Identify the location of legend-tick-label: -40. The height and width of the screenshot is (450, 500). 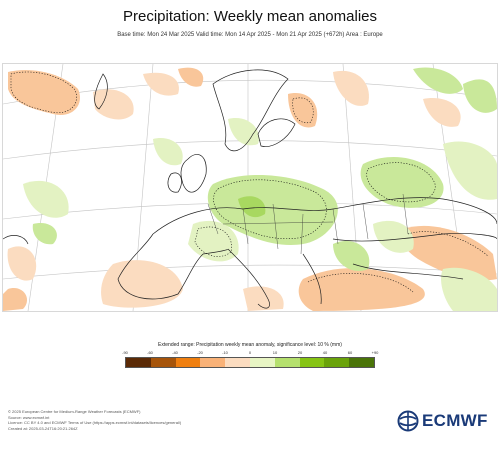
(175, 352).